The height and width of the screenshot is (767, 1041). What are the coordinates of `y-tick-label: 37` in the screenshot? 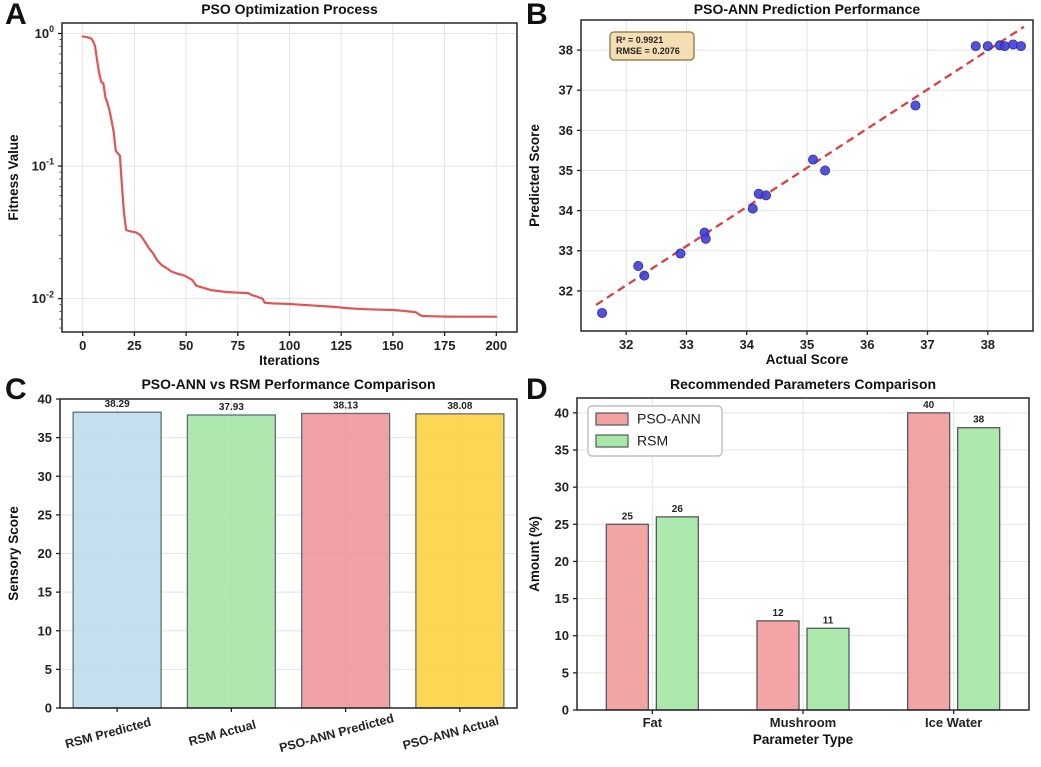 It's located at (566, 90).